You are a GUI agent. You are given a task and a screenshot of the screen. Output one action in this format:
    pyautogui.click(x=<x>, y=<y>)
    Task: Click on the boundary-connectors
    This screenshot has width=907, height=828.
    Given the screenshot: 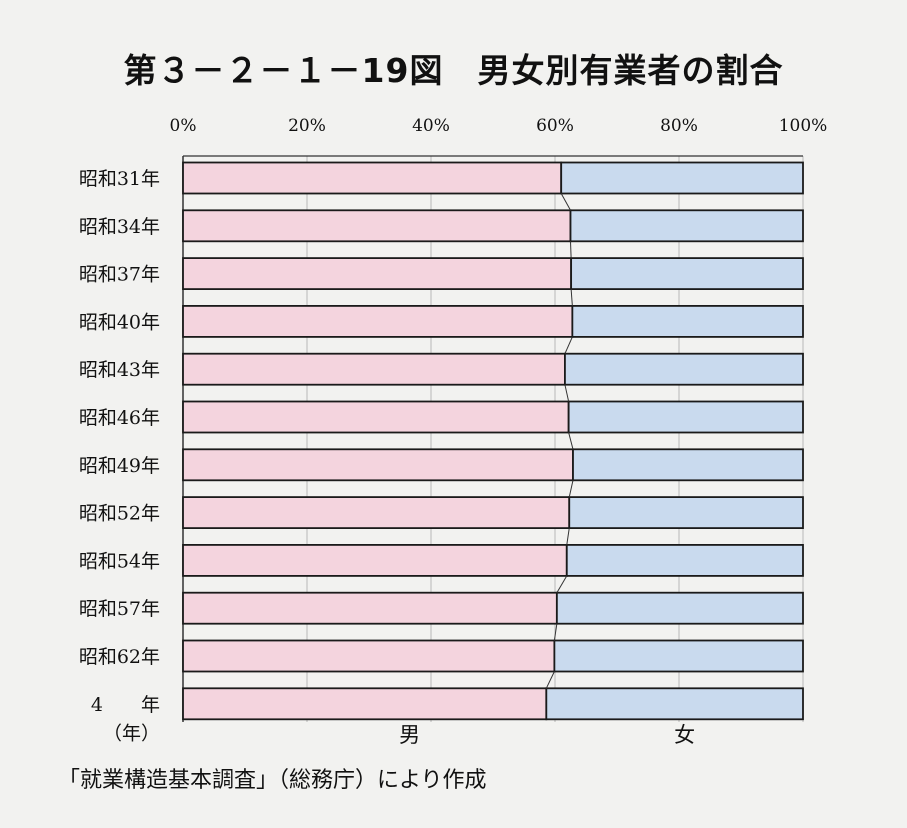 What is the action you would take?
    pyautogui.click(x=559, y=441)
    